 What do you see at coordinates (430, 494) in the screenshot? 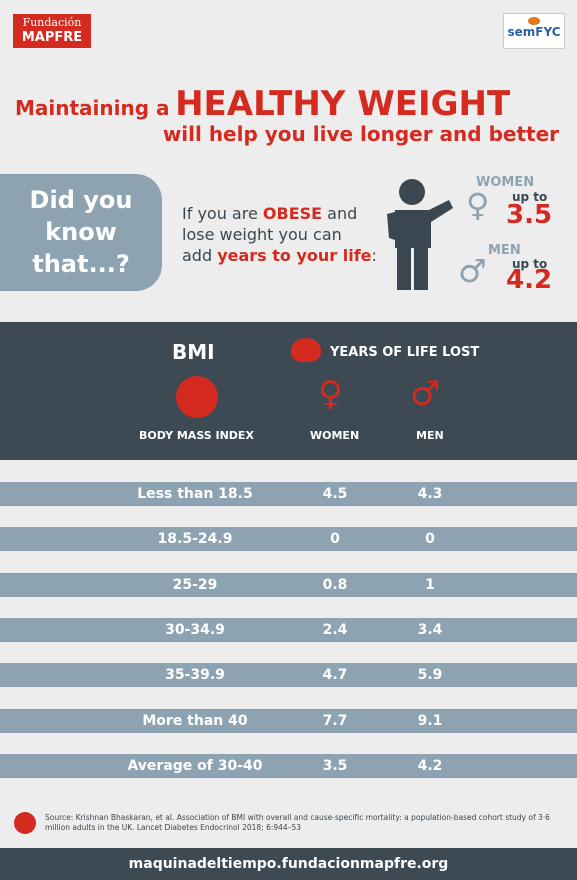
I see `table-value: 4.3` at bounding box center [430, 494].